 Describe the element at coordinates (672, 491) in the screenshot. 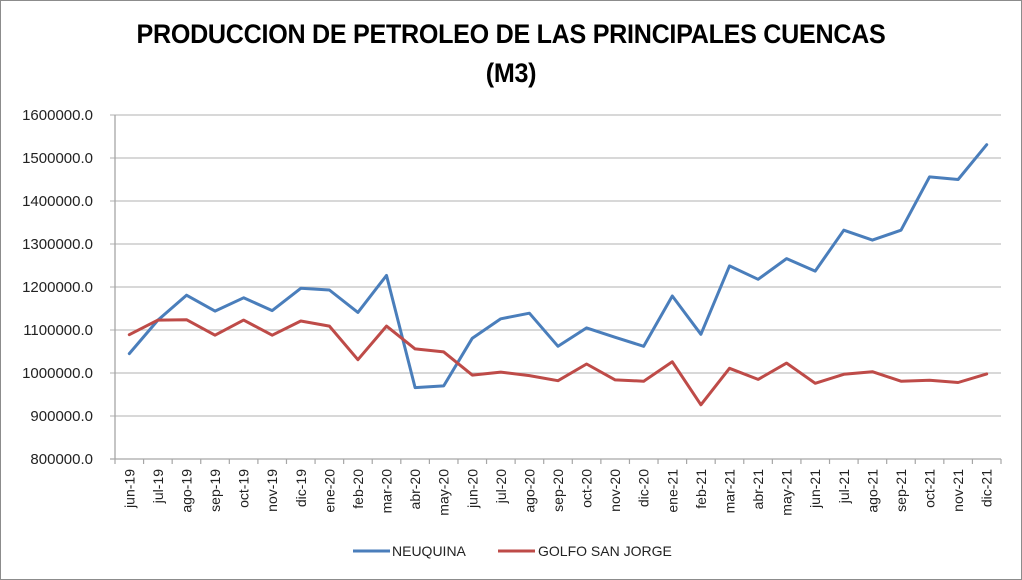

I see `x-tick-label: ene-21` at that location.